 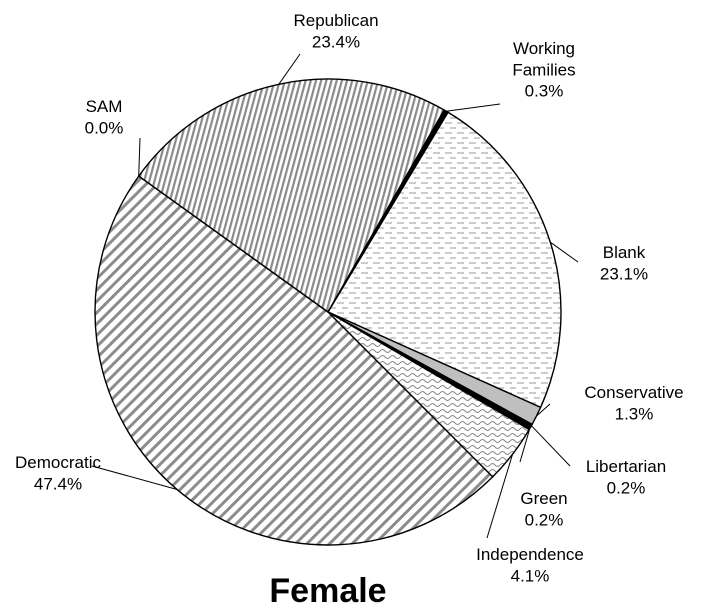 I want to click on chart-title: Female, so click(x=327, y=591).